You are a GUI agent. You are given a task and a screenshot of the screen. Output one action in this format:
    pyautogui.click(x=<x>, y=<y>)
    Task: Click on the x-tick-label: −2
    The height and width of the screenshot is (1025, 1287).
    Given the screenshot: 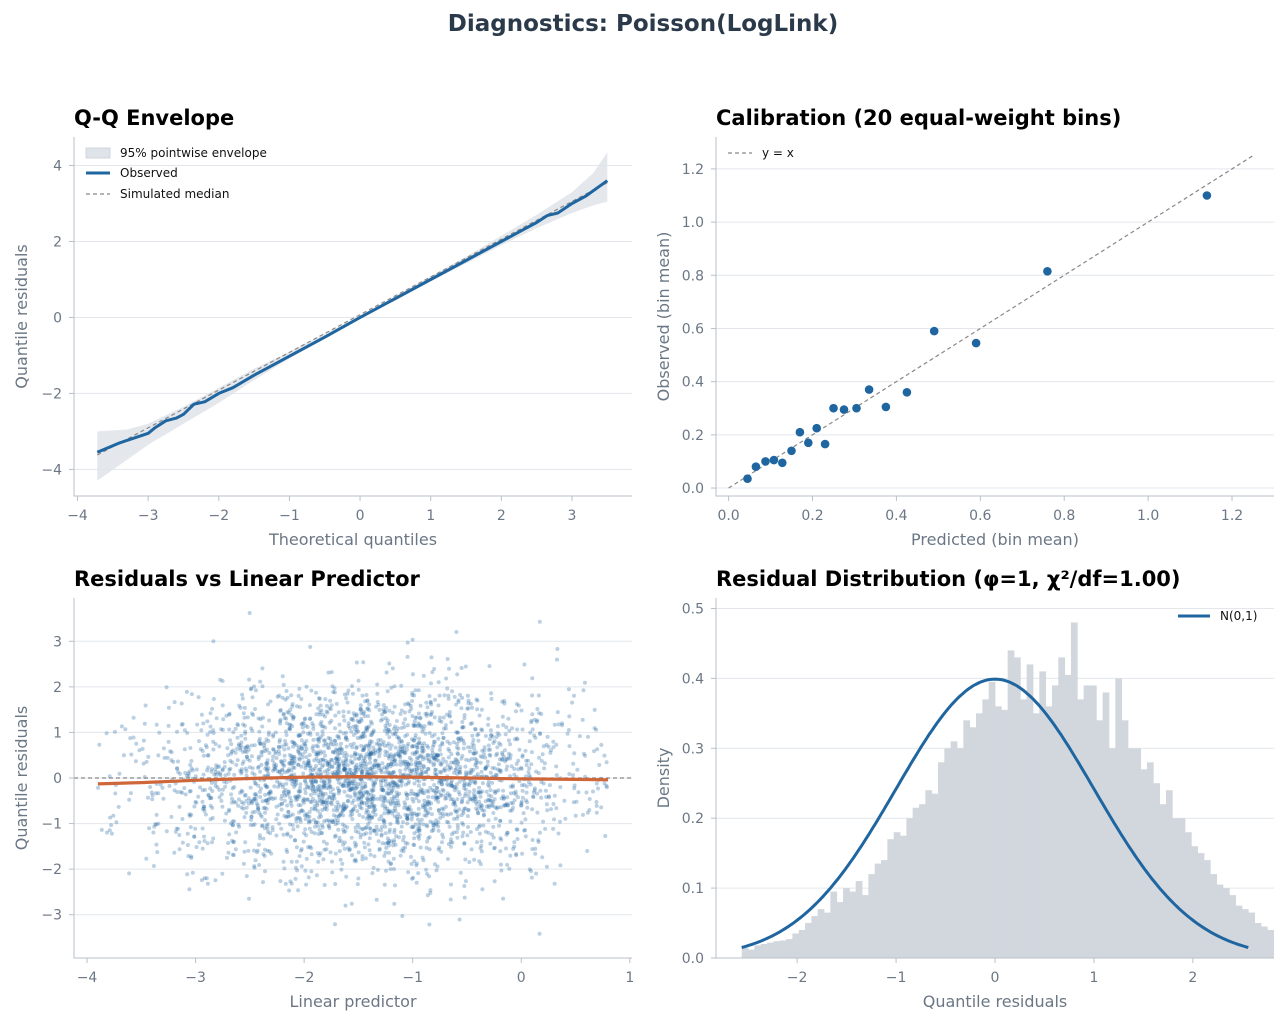 What is the action you would take?
    pyautogui.click(x=304, y=978)
    